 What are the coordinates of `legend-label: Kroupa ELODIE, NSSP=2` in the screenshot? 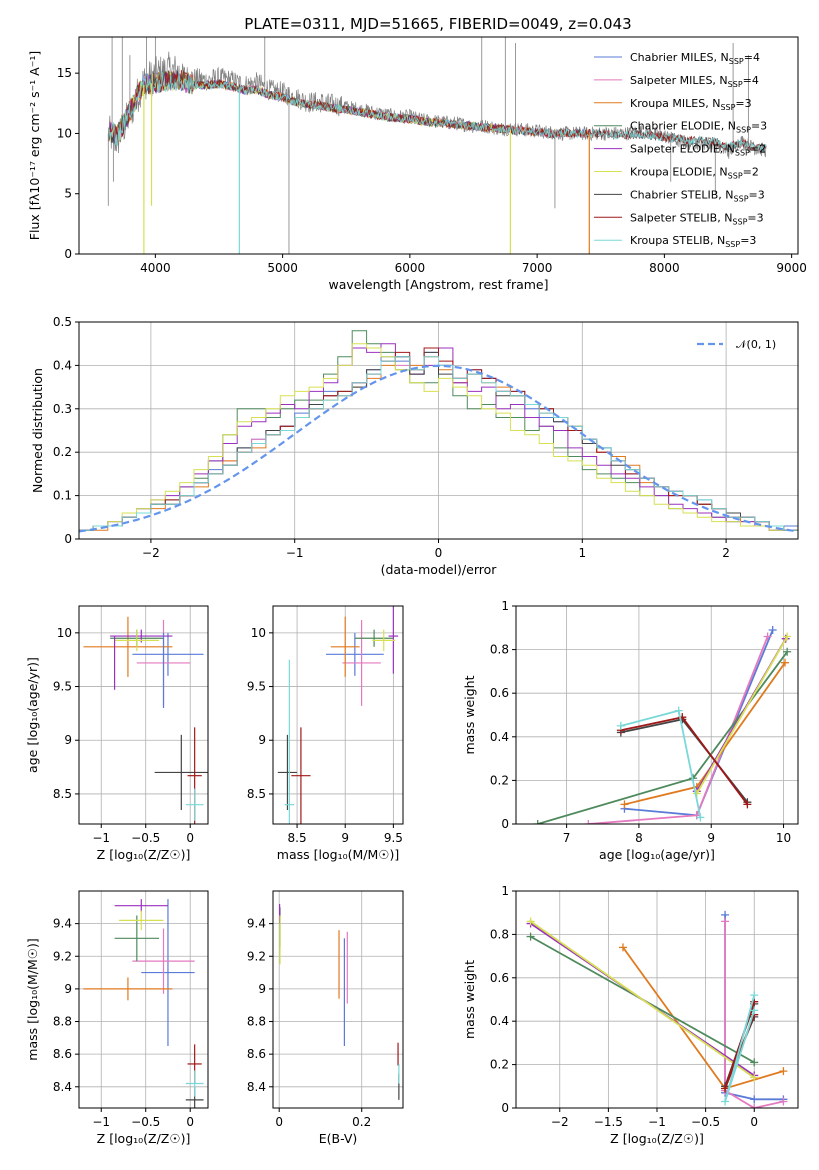 It's located at (694, 173).